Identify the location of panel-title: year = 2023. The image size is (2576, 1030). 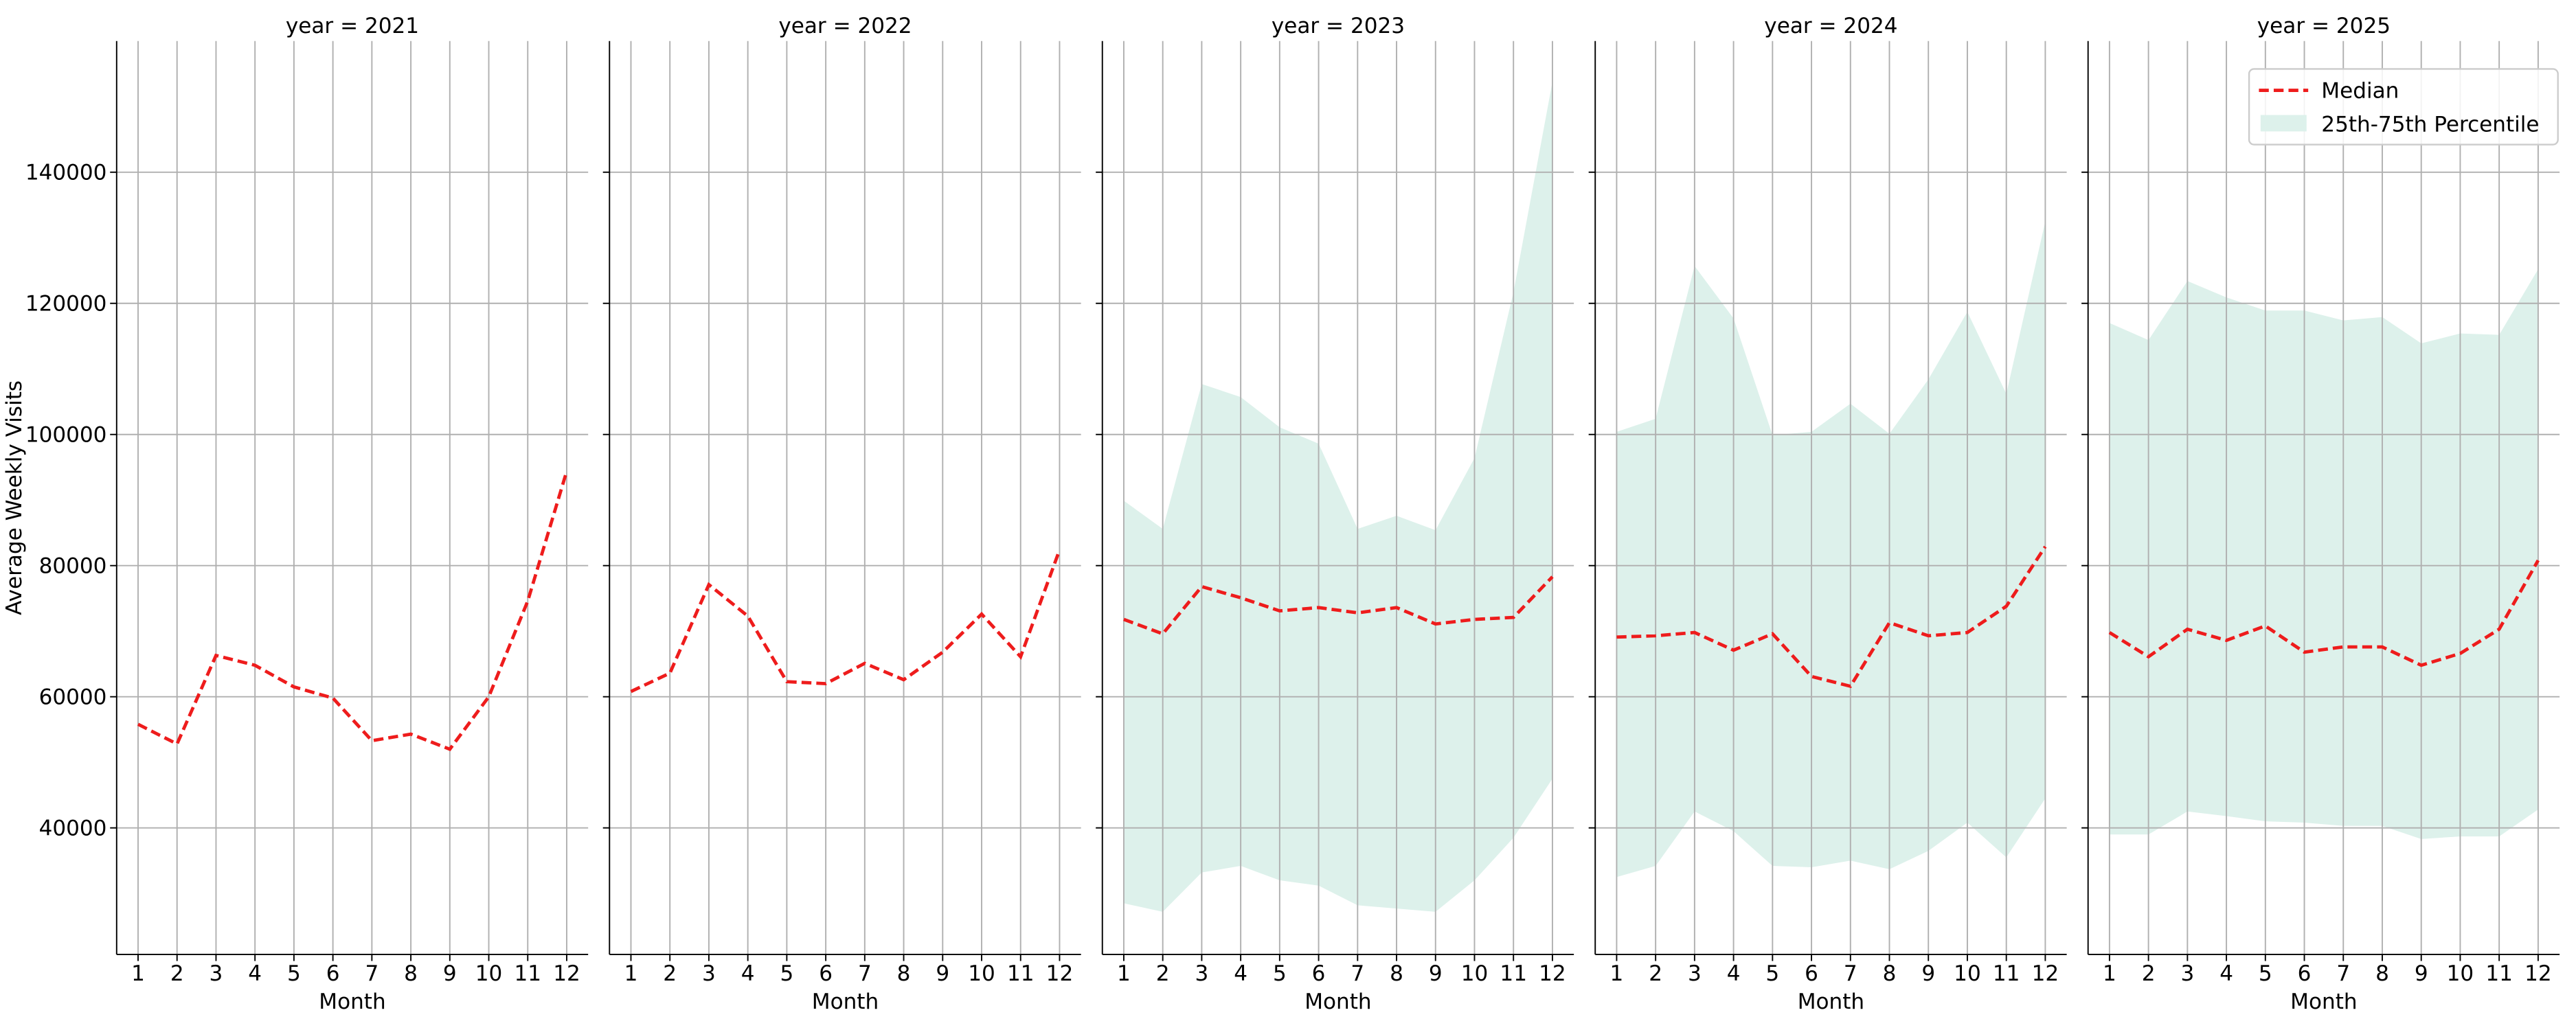
(1338, 26).